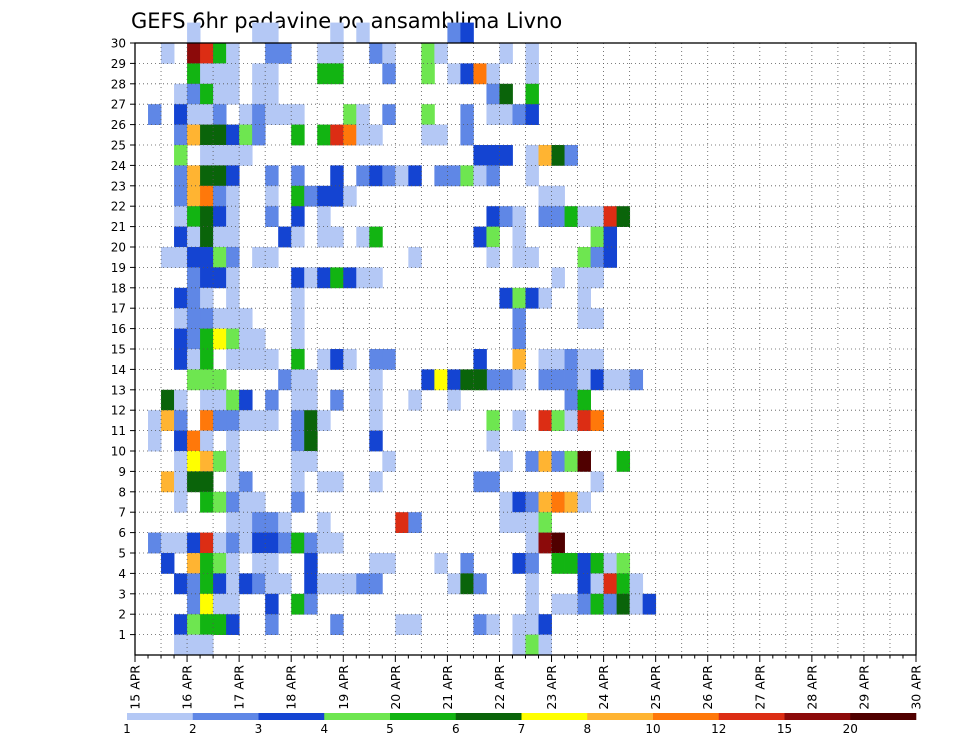 The height and width of the screenshot is (742, 960). Describe the element at coordinates (118, 64) in the screenshot. I see `y-tick-label: 29` at that location.